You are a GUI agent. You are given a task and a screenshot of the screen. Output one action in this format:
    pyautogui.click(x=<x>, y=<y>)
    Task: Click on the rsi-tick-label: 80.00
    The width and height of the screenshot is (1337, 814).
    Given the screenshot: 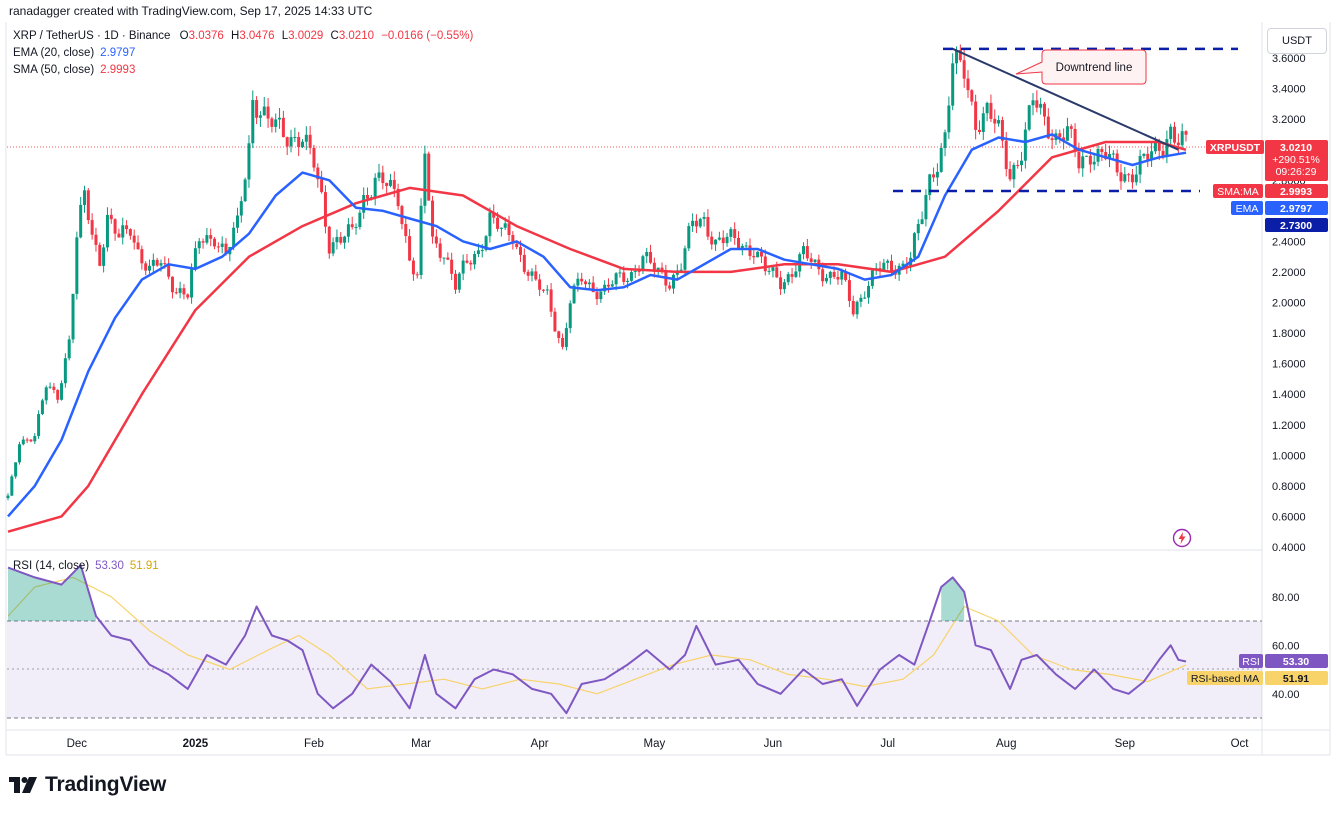 What is the action you would take?
    pyautogui.click(x=1286, y=598)
    